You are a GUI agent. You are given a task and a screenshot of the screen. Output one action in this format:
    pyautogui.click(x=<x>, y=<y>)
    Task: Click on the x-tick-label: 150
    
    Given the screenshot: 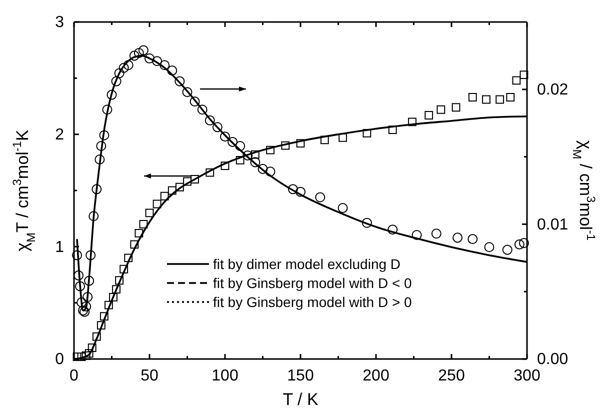 What is the action you would take?
    pyautogui.click(x=300, y=375)
    